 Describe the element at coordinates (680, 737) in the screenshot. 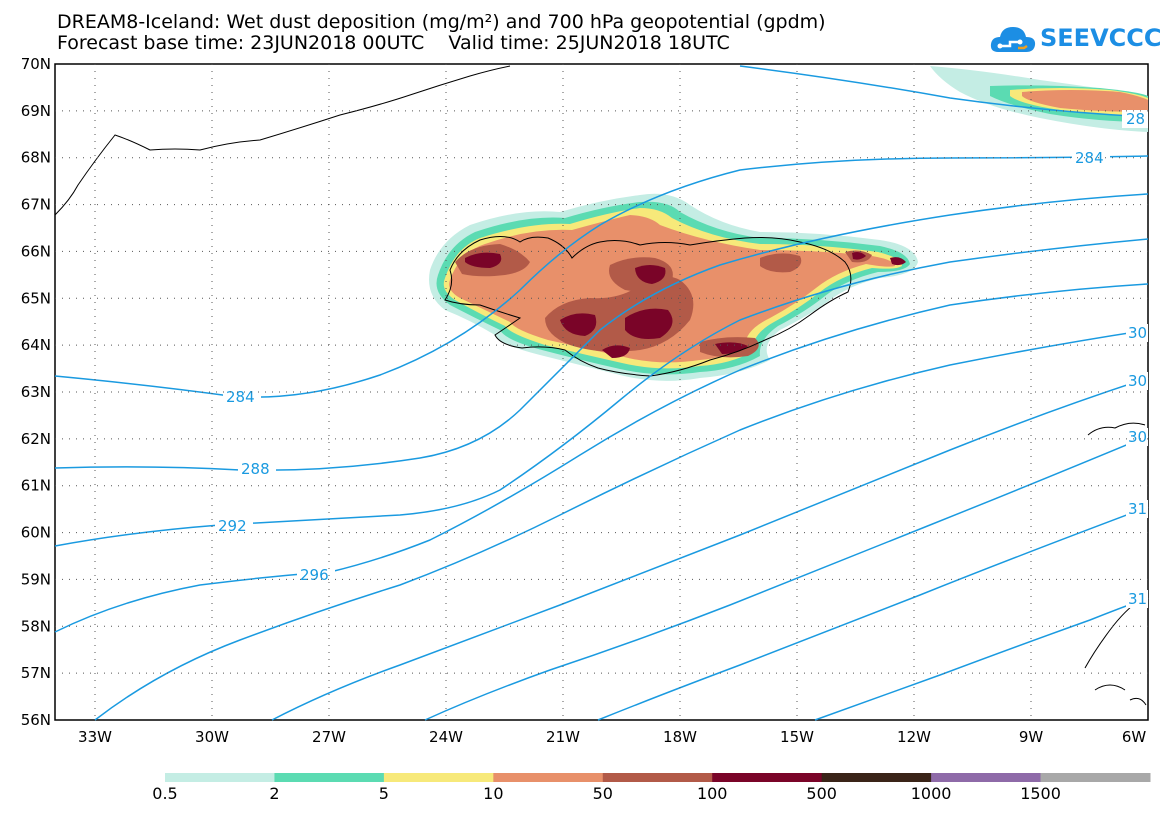

I see `longitude-label: 18W` at that location.